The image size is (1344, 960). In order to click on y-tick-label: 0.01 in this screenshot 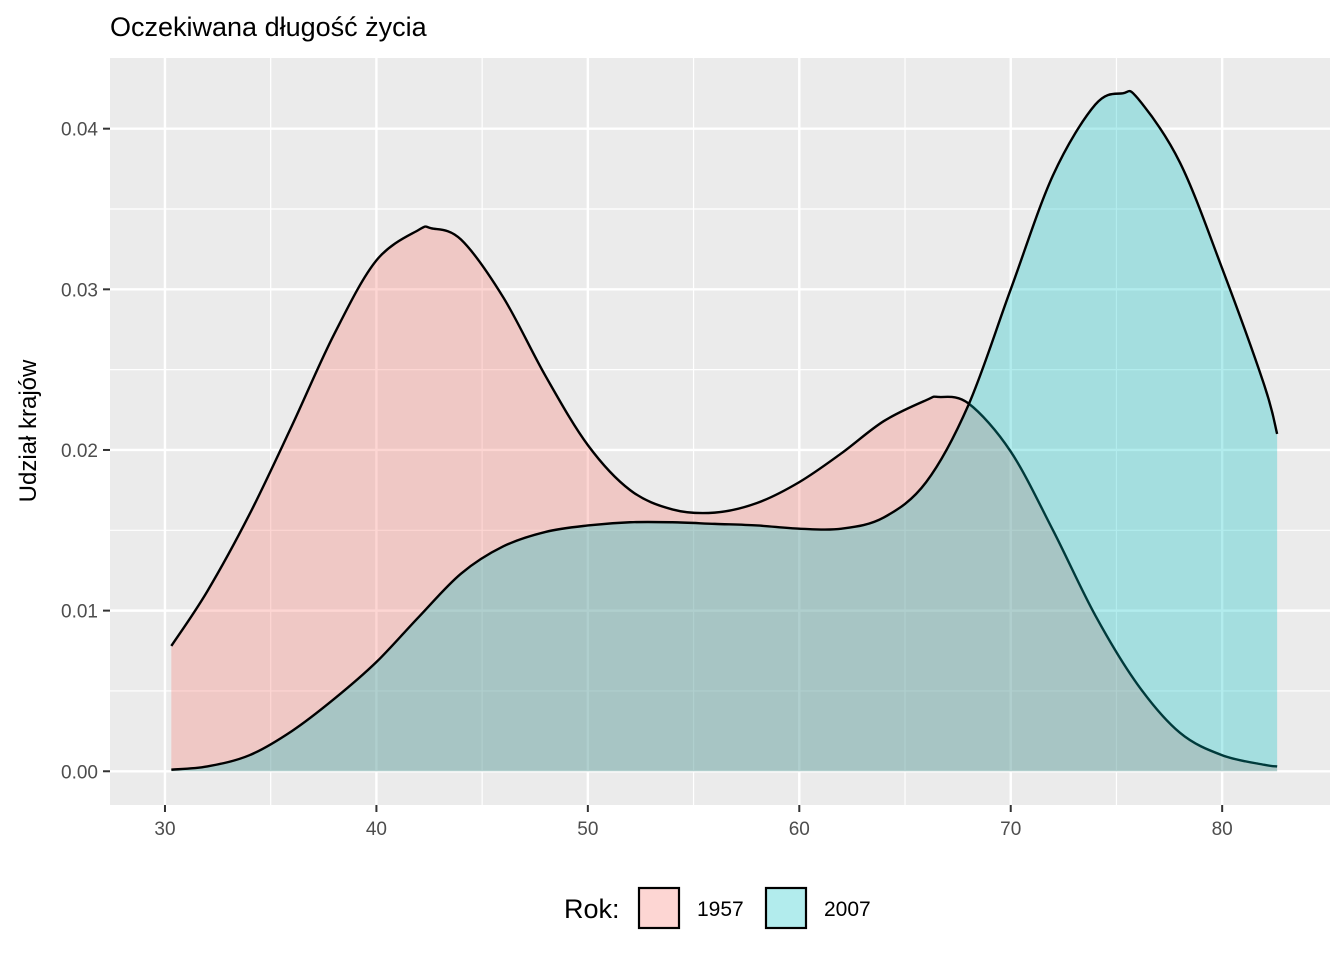, I will do `click(79, 612)`.